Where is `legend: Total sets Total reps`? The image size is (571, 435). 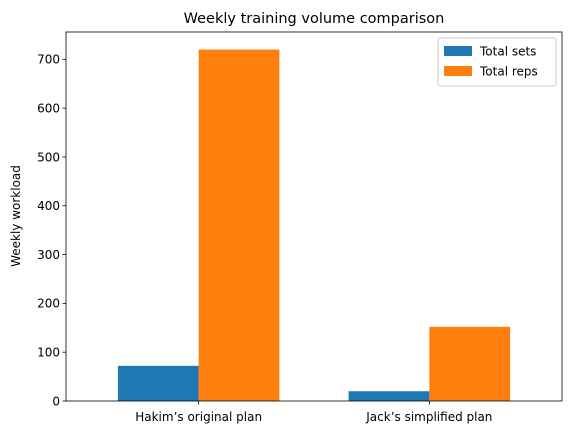 legend: Total sets Total reps is located at coordinates (497, 62).